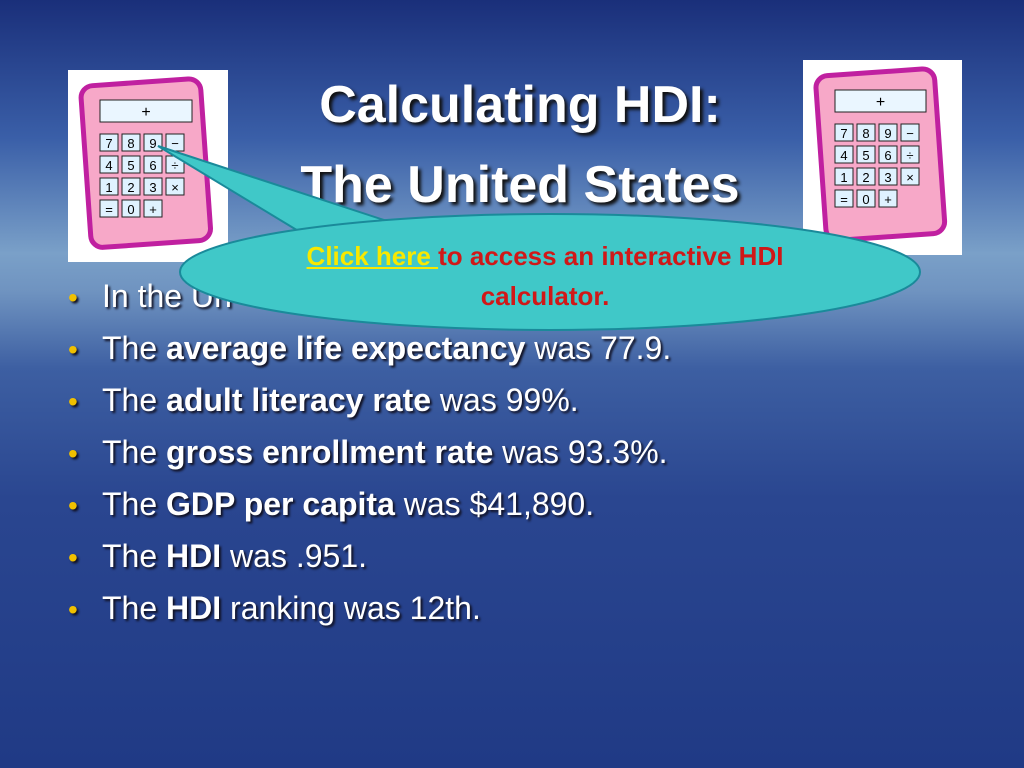 The width and height of the screenshot is (1024, 768). I want to click on title: The United States, so click(520, 185).